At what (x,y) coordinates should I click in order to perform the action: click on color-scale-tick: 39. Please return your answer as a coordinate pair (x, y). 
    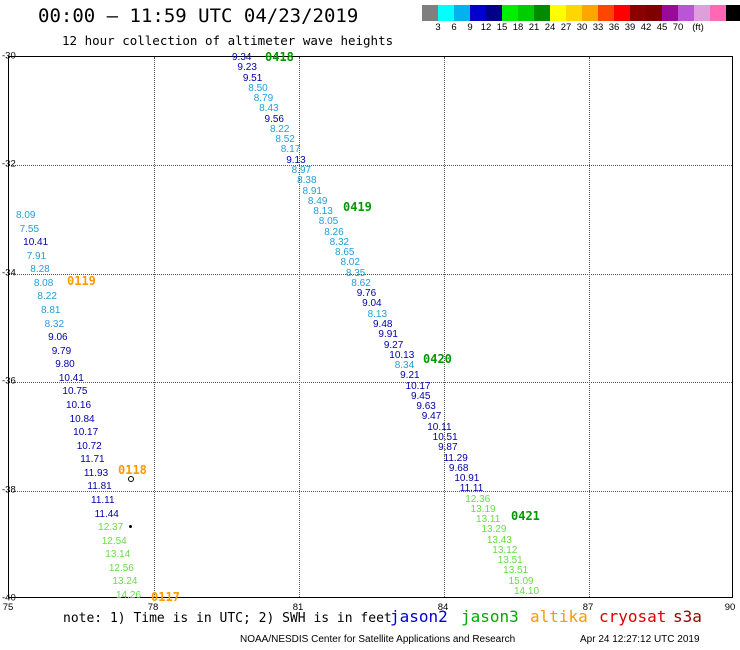
    Looking at the image, I should click on (630, 27).